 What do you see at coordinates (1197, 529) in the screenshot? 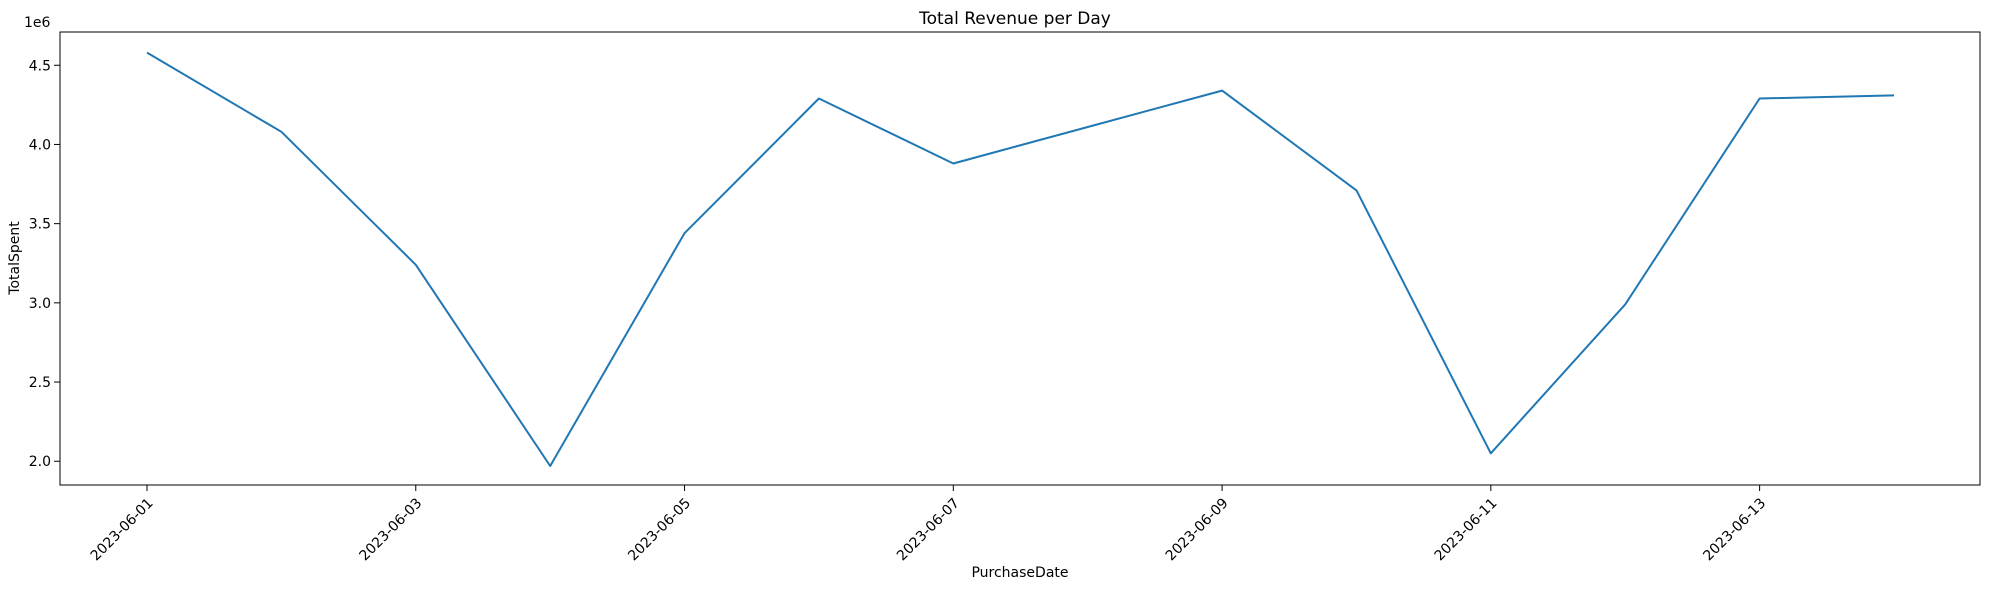
I see `x-tick-label: 2023-06-09` at bounding box center [1197, 529].